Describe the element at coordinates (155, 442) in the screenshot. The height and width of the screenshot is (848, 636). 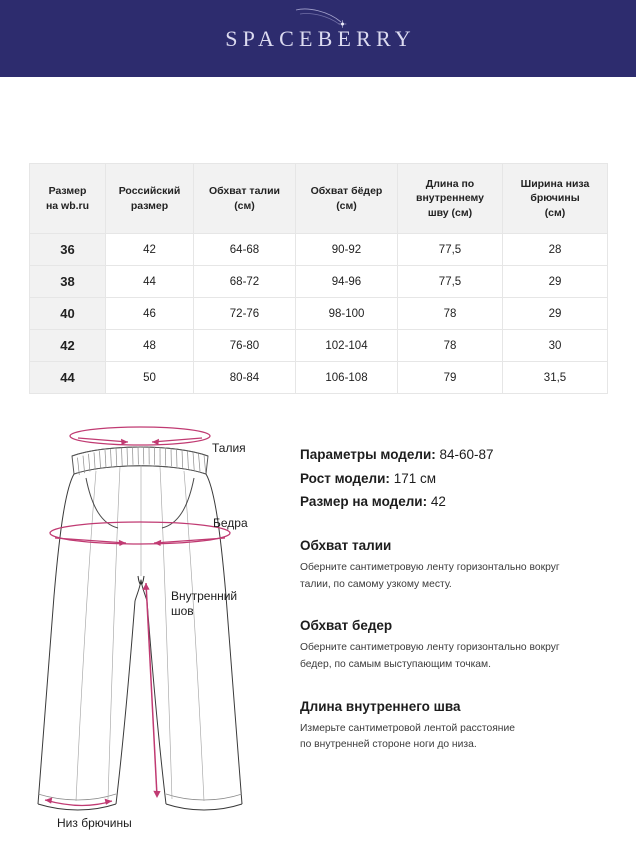
I see `waist-arrow-left` at that location.